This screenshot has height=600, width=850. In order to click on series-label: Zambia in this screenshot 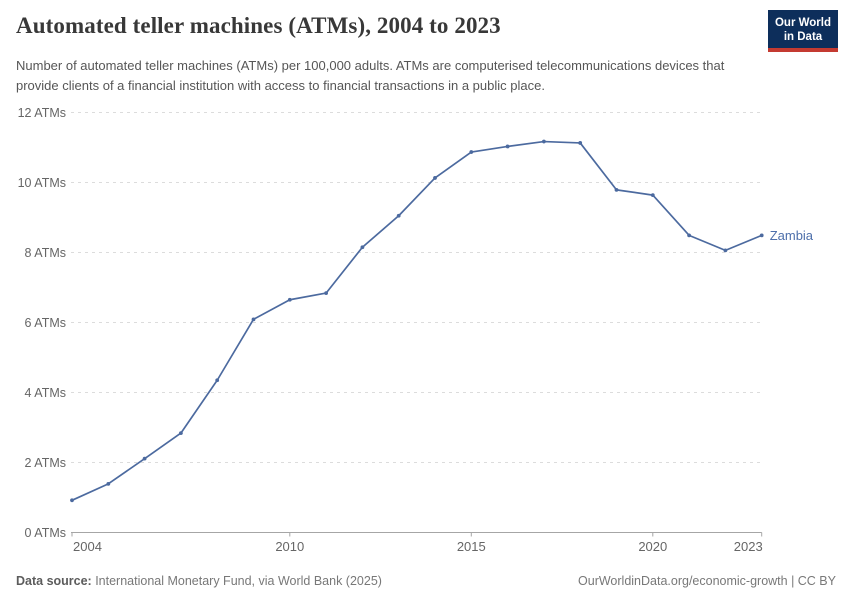, I will do `click(792, 235)`.